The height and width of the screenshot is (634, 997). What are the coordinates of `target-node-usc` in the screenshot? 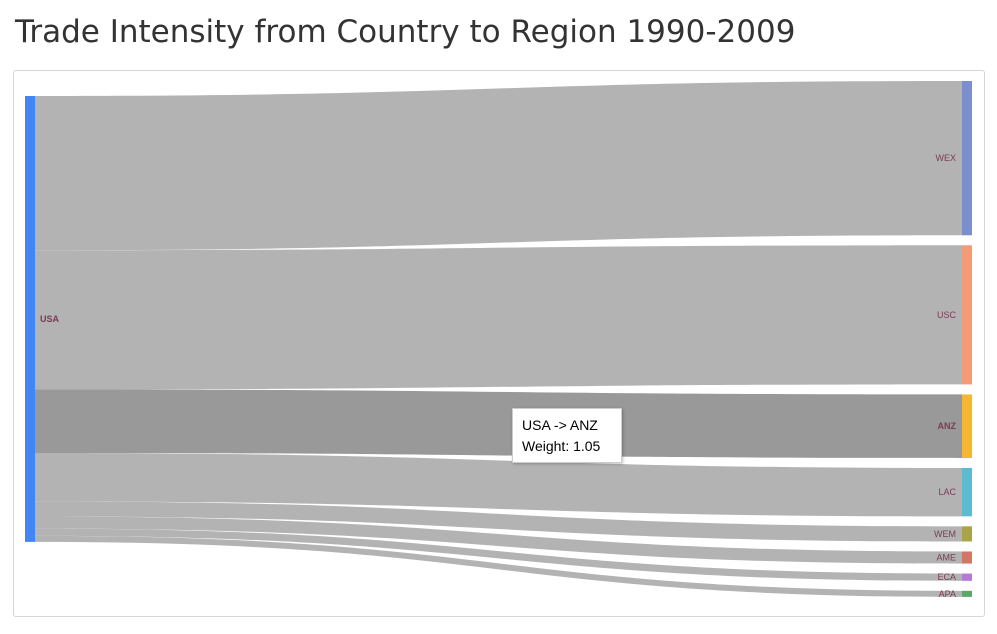 It's located at (967, 315).